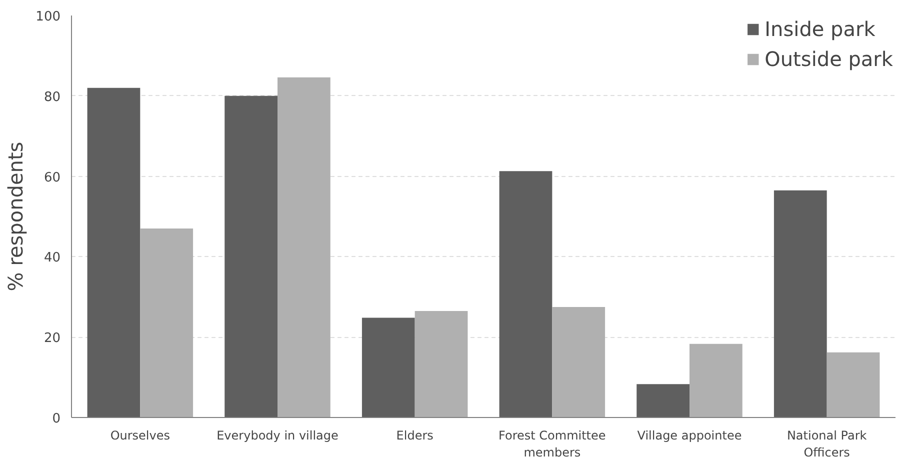 This screenshot has width=906, height=468. What do you see at coordinates (277, 435) in the screenshot?
I see `x-tick-label: Everybody in village` at bounding box center [277, 435].